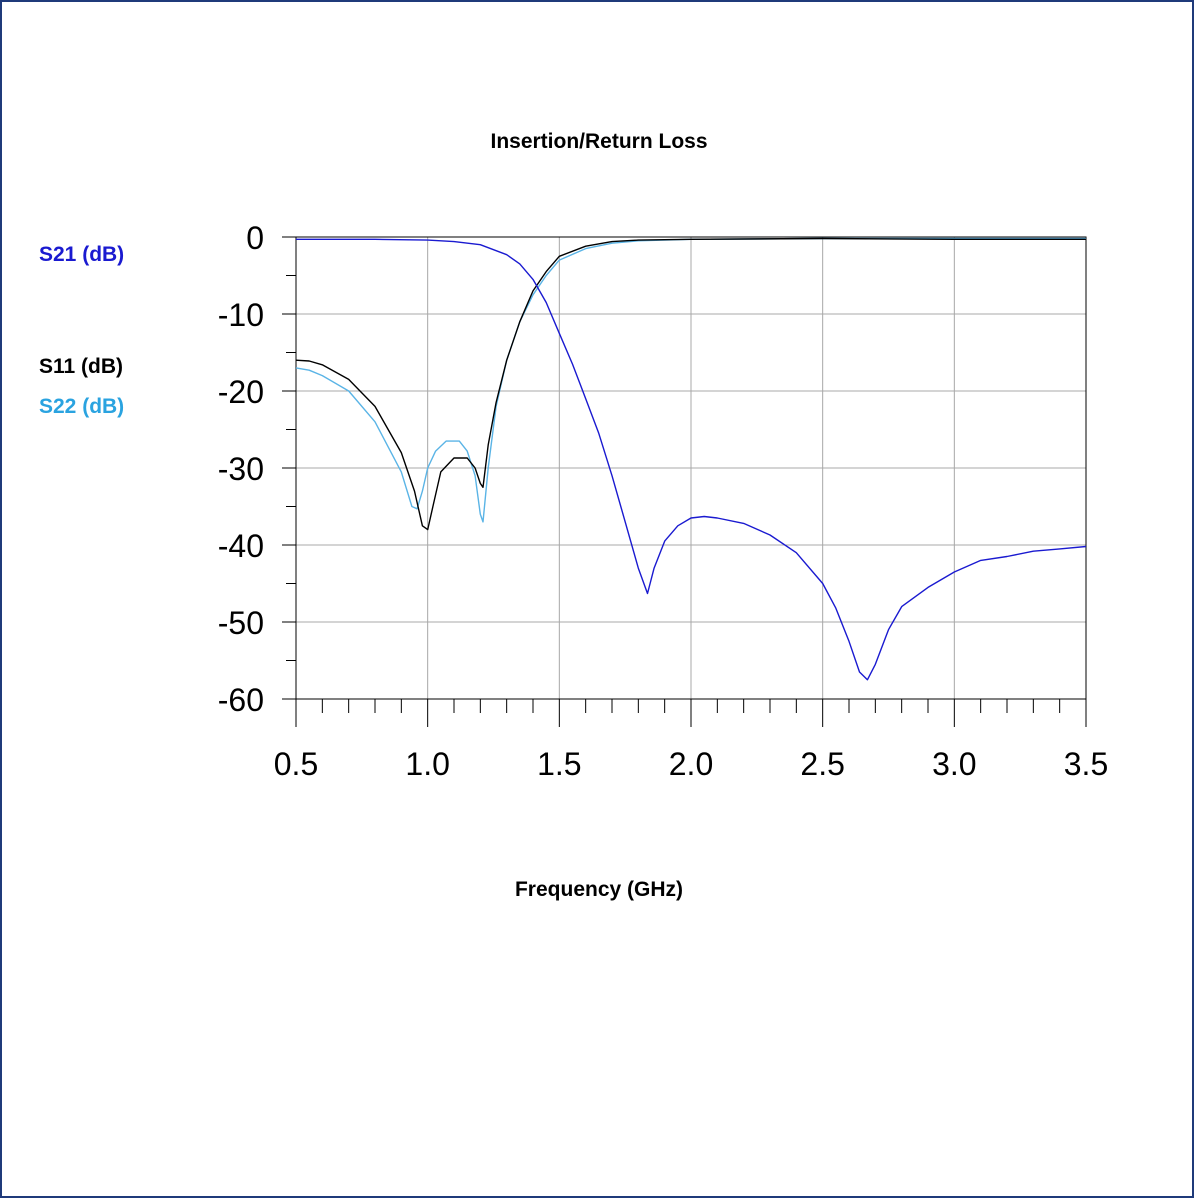  I want to click on y-tick-label: -50, so click(241, 623).